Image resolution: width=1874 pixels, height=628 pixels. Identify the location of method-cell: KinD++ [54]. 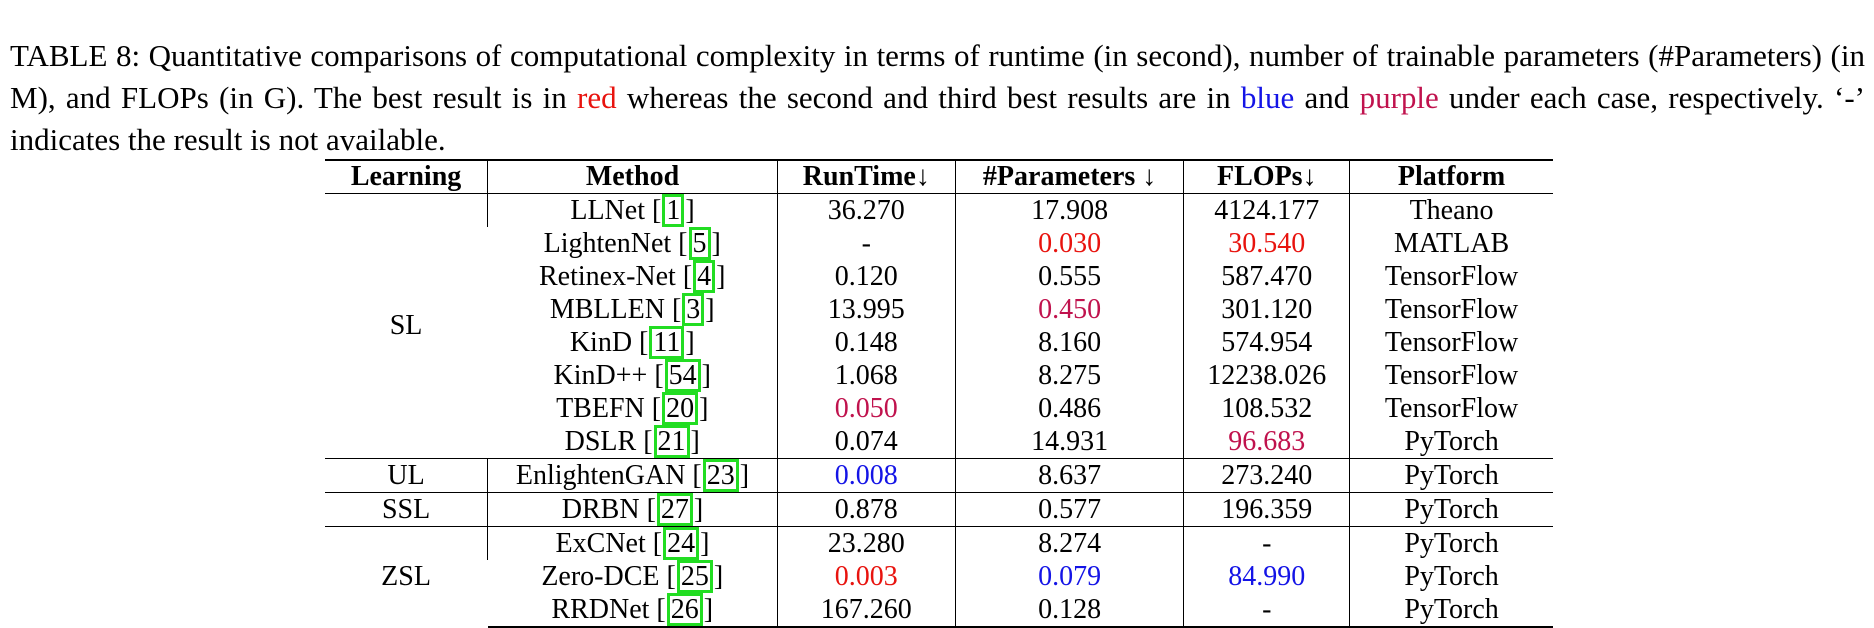
(632, 375).